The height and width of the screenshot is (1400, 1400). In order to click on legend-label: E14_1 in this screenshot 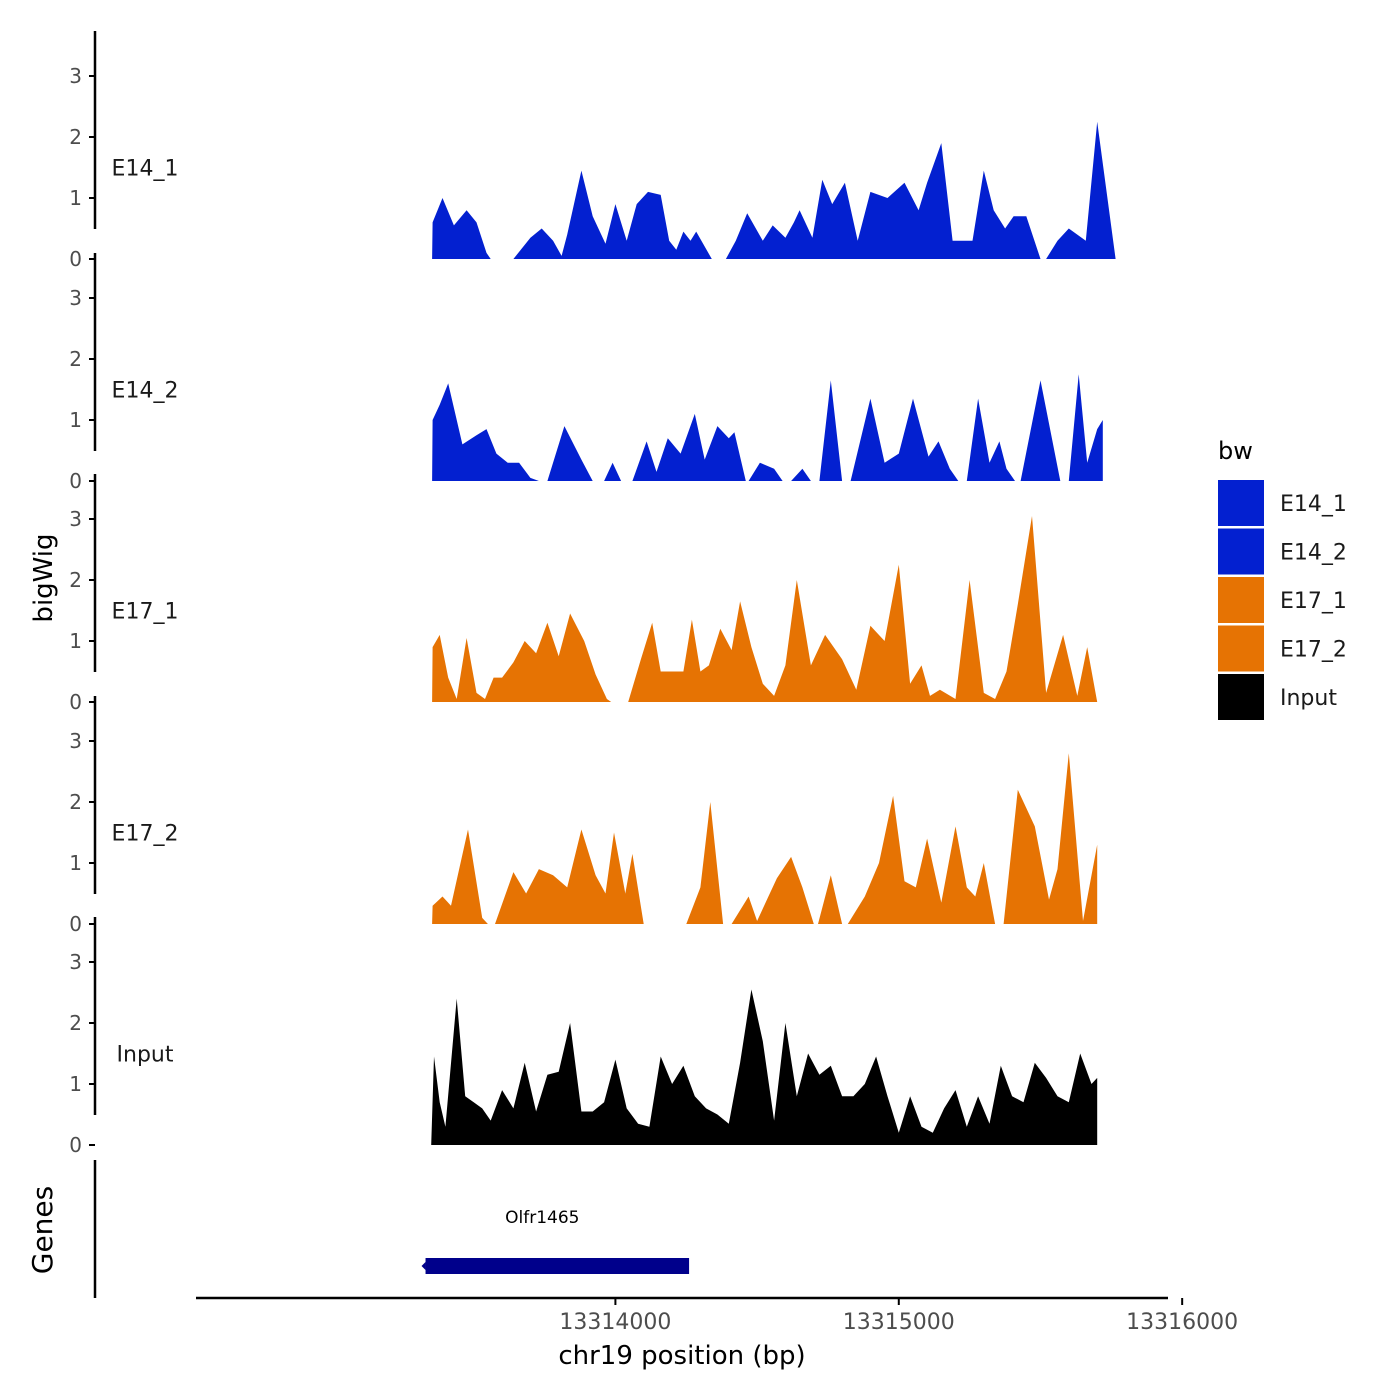, I will do `click(1313, 504)`.